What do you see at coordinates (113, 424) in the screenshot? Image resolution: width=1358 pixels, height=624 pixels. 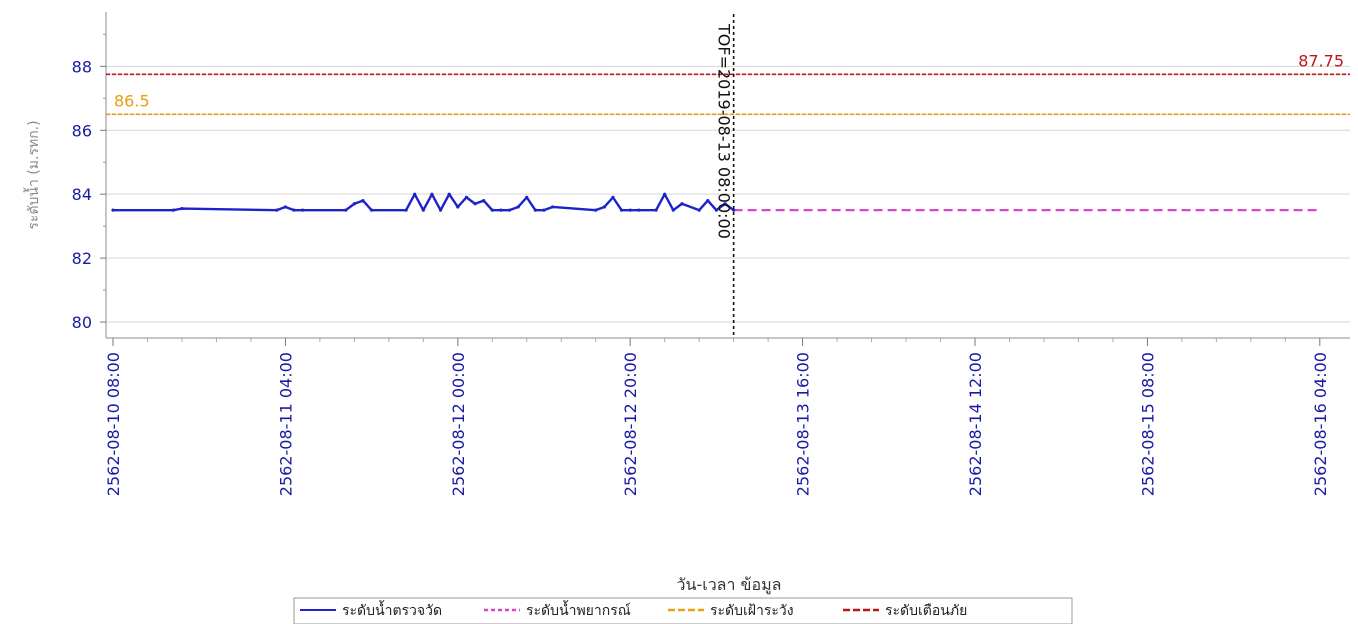 I see `x-tick-label: 2562-08-10 08:00` at bounding box center [113, 424].